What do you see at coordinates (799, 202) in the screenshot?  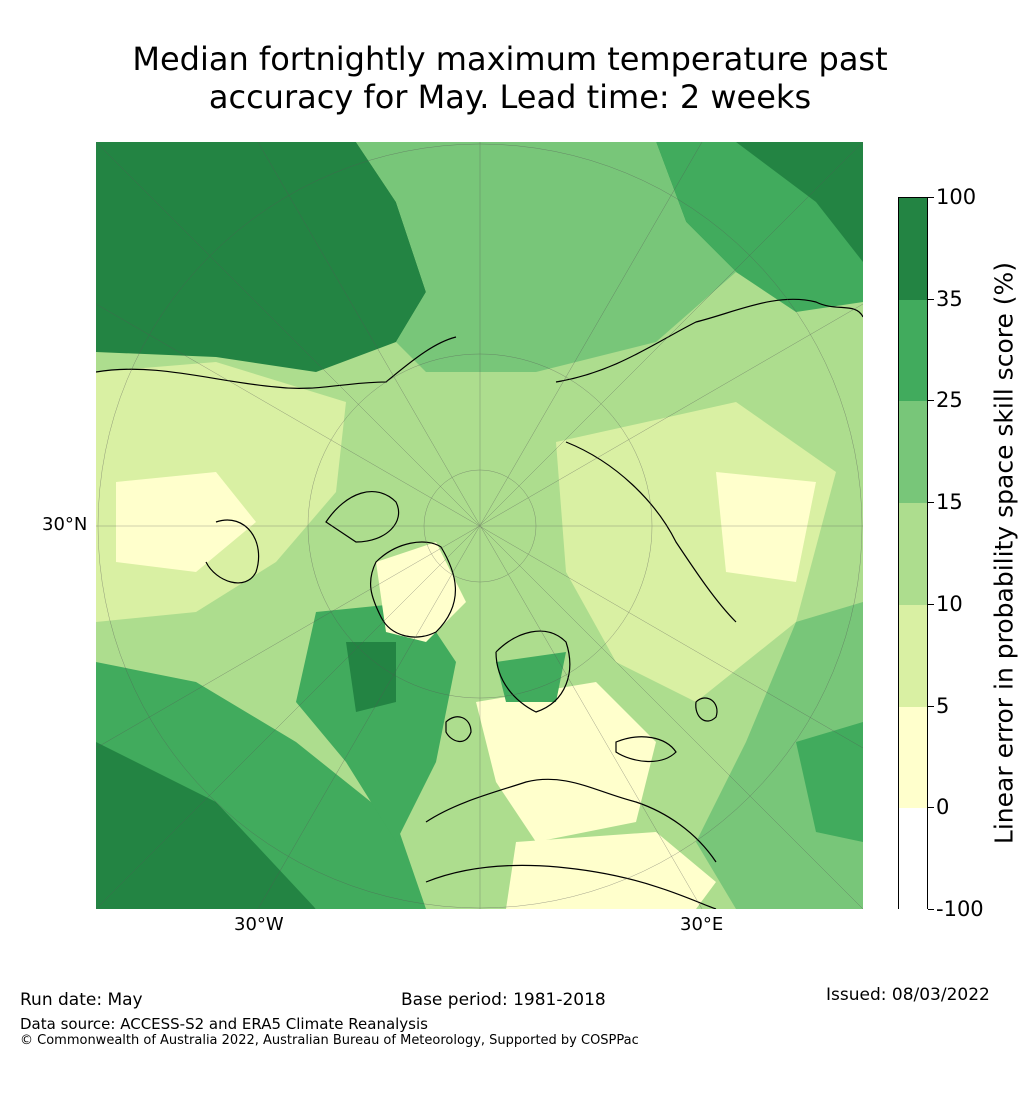 I see `skill-zone-ne-dark` at bounding box center [799, 202].